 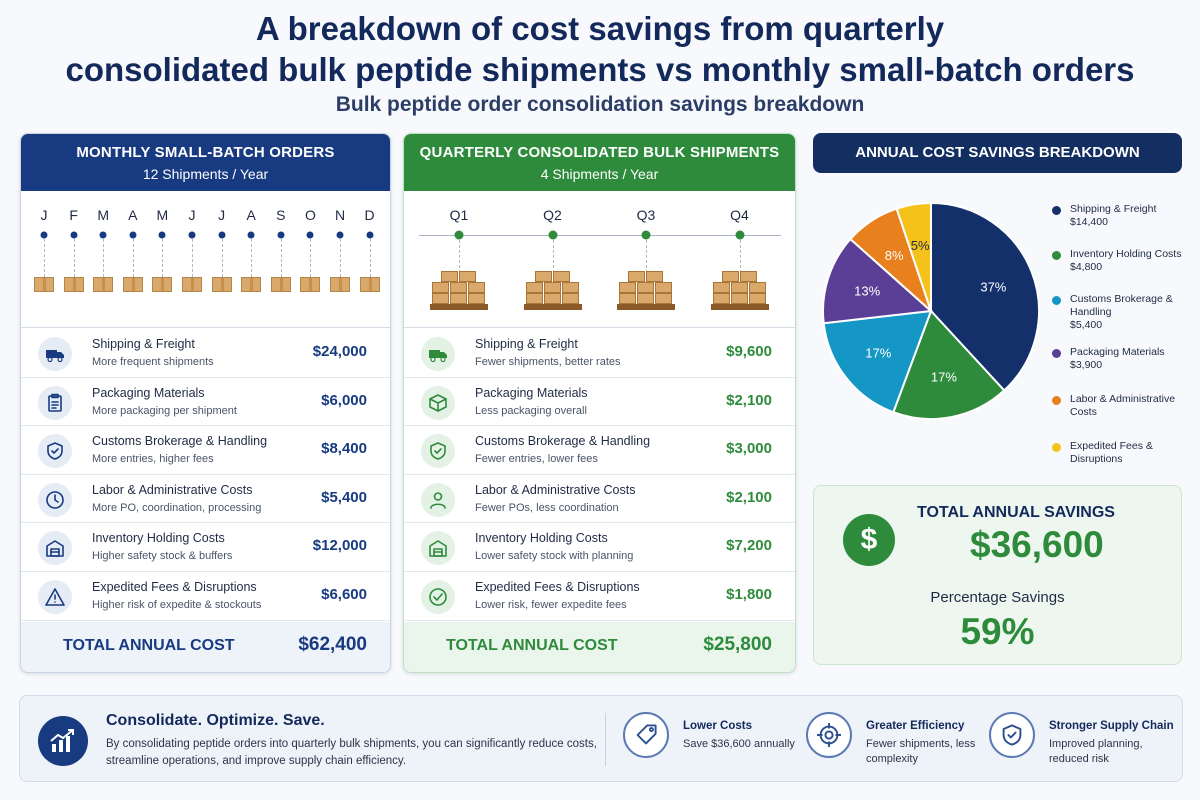 What do you see at coordinates (829, 735) in the screenshot?
I see `target-icon` at bounding box center [829, 735].